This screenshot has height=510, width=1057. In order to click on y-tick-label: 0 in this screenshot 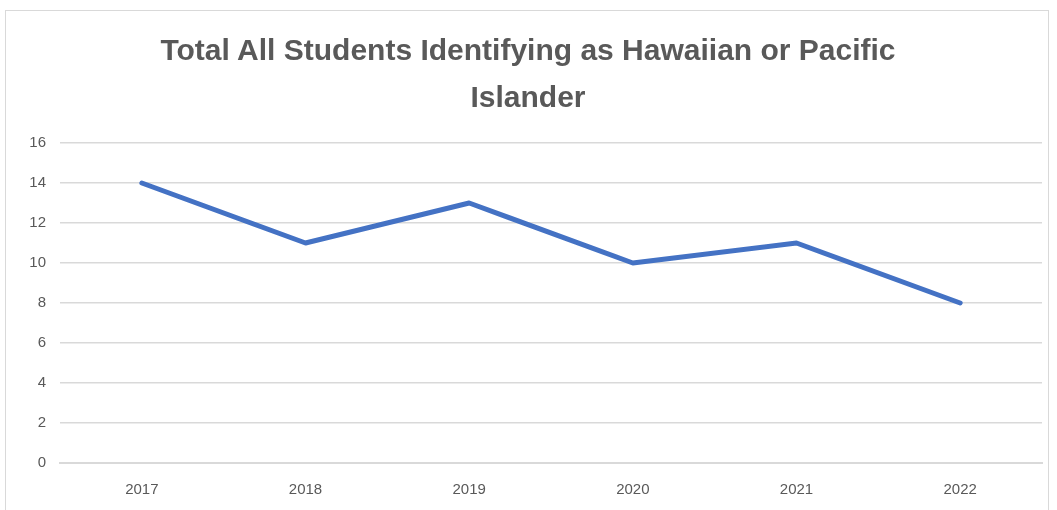, I will do `click(41, 462)`.